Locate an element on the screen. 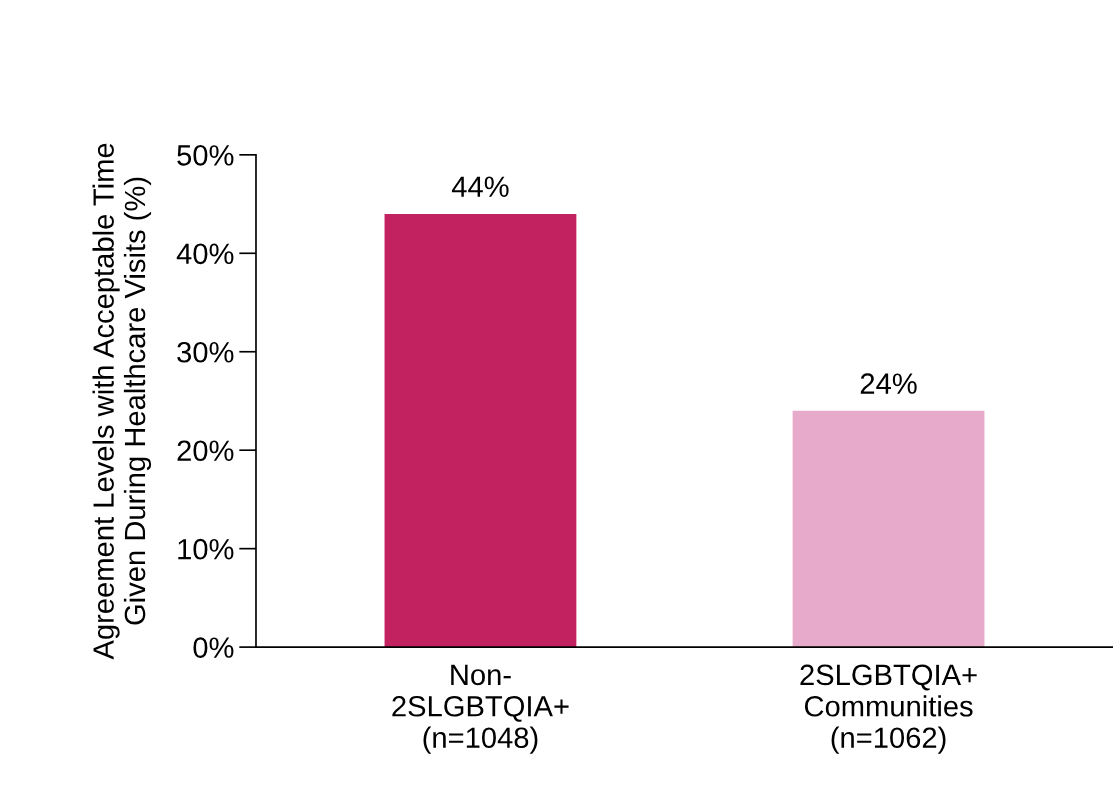 This screenshot has width=1113, height=794. y-tick-label: 10% is located at coordinates (206, 549).